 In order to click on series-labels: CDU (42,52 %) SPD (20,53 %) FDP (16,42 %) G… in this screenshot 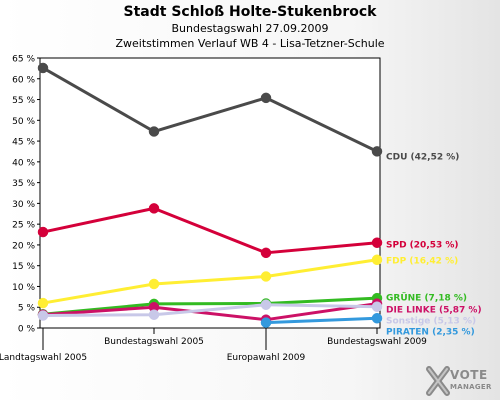, I will do `click(434, 245)`.